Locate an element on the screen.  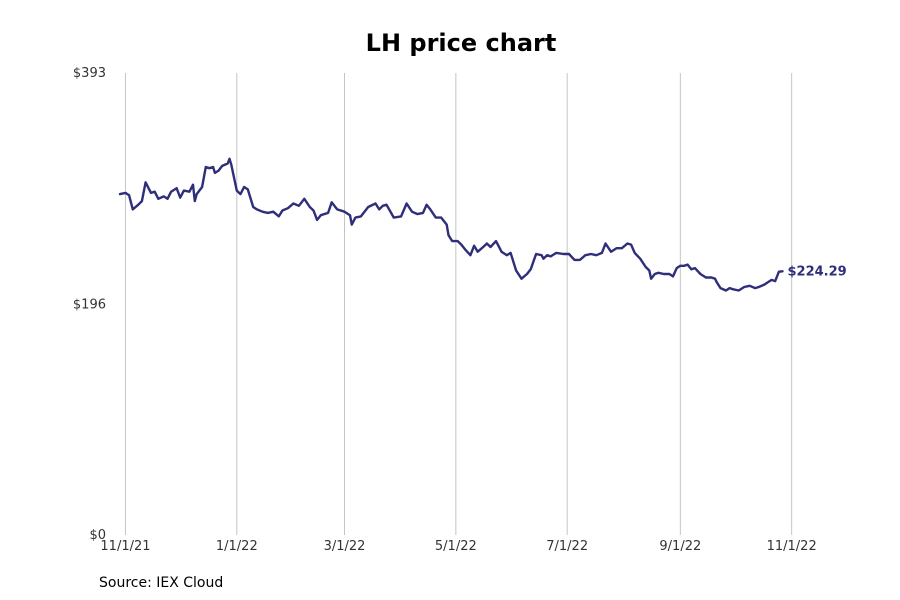
y-tick-label: $0 is located at coordinates (97, 535).